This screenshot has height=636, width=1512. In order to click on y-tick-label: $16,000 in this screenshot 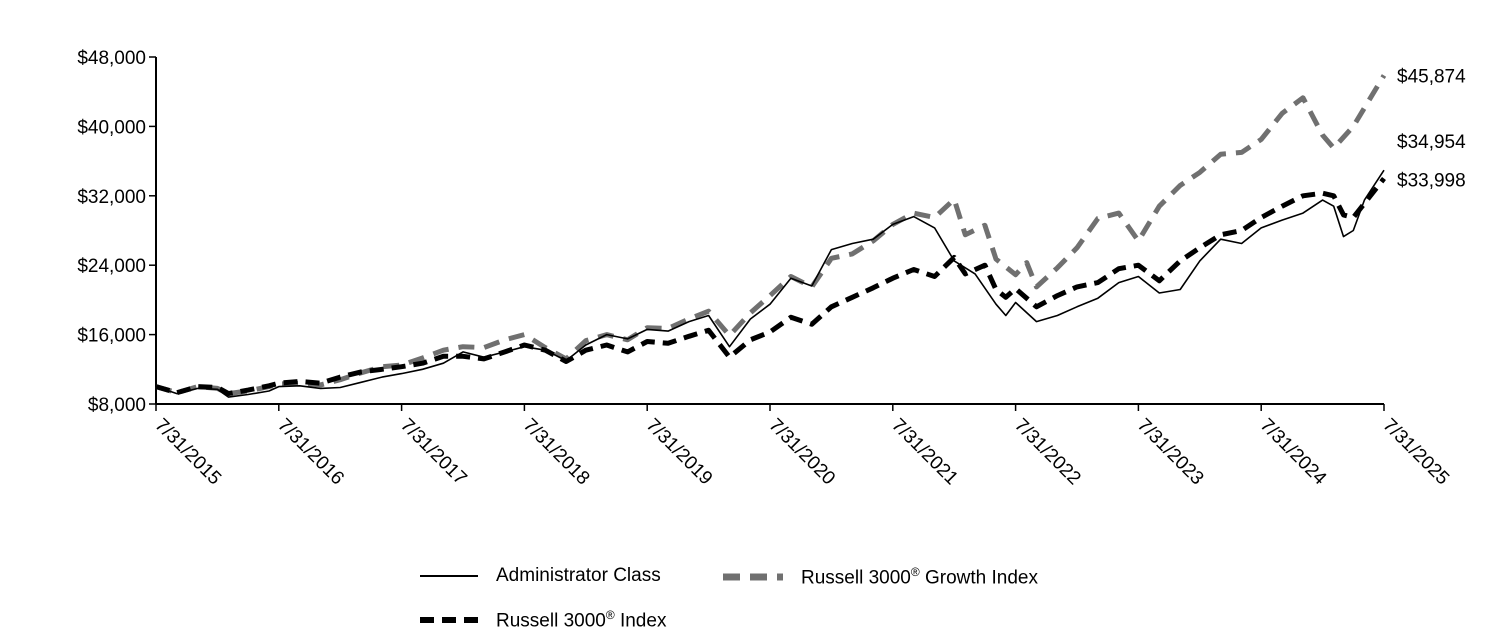, I will do `click(111, 336)`.